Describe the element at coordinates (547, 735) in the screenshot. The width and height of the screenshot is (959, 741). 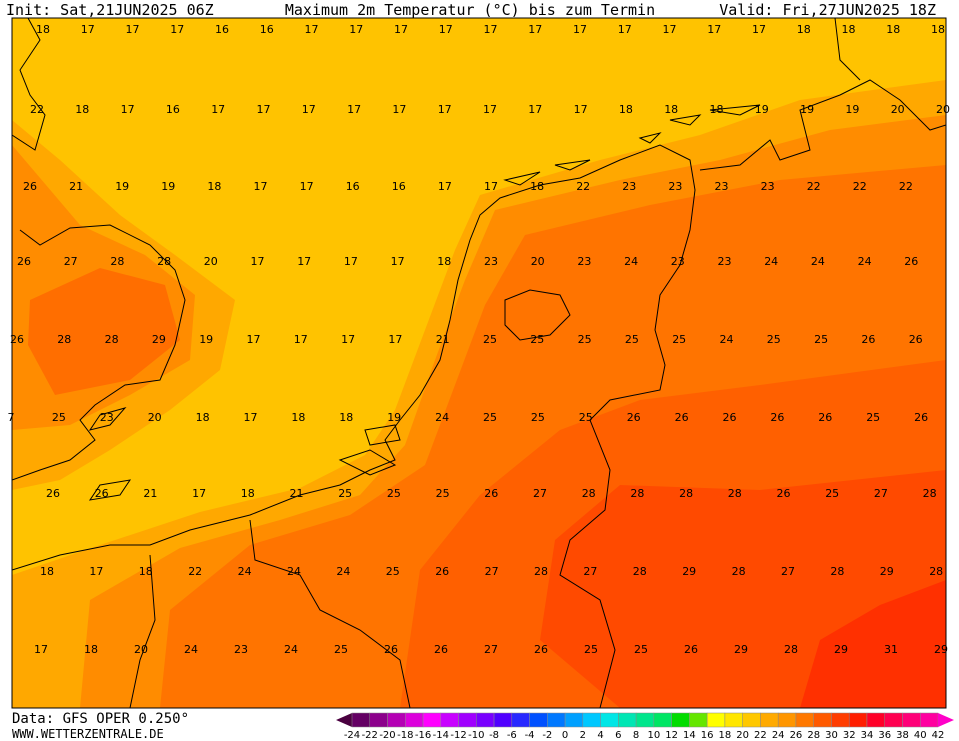
I see `colorbar-label: -2` at that location.